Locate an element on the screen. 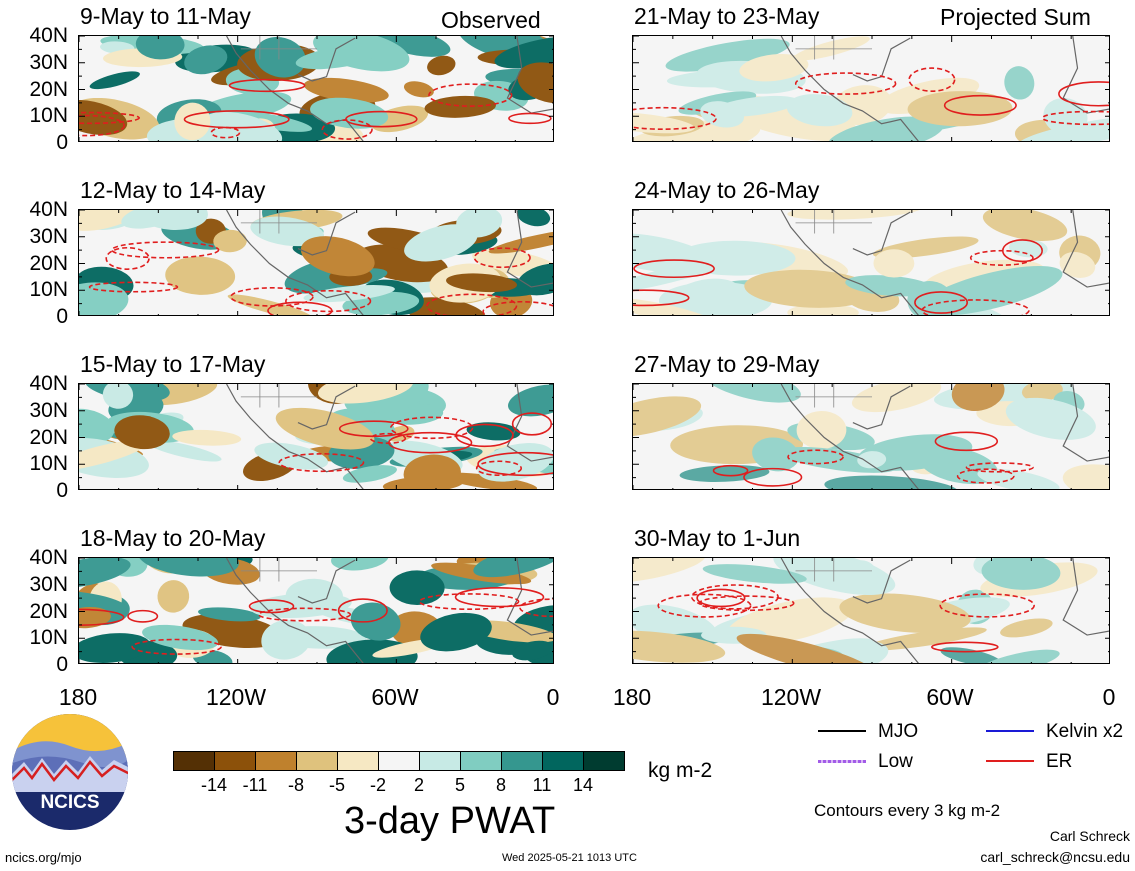  legend-line-kelvin is located at coordinates (1010, 731).